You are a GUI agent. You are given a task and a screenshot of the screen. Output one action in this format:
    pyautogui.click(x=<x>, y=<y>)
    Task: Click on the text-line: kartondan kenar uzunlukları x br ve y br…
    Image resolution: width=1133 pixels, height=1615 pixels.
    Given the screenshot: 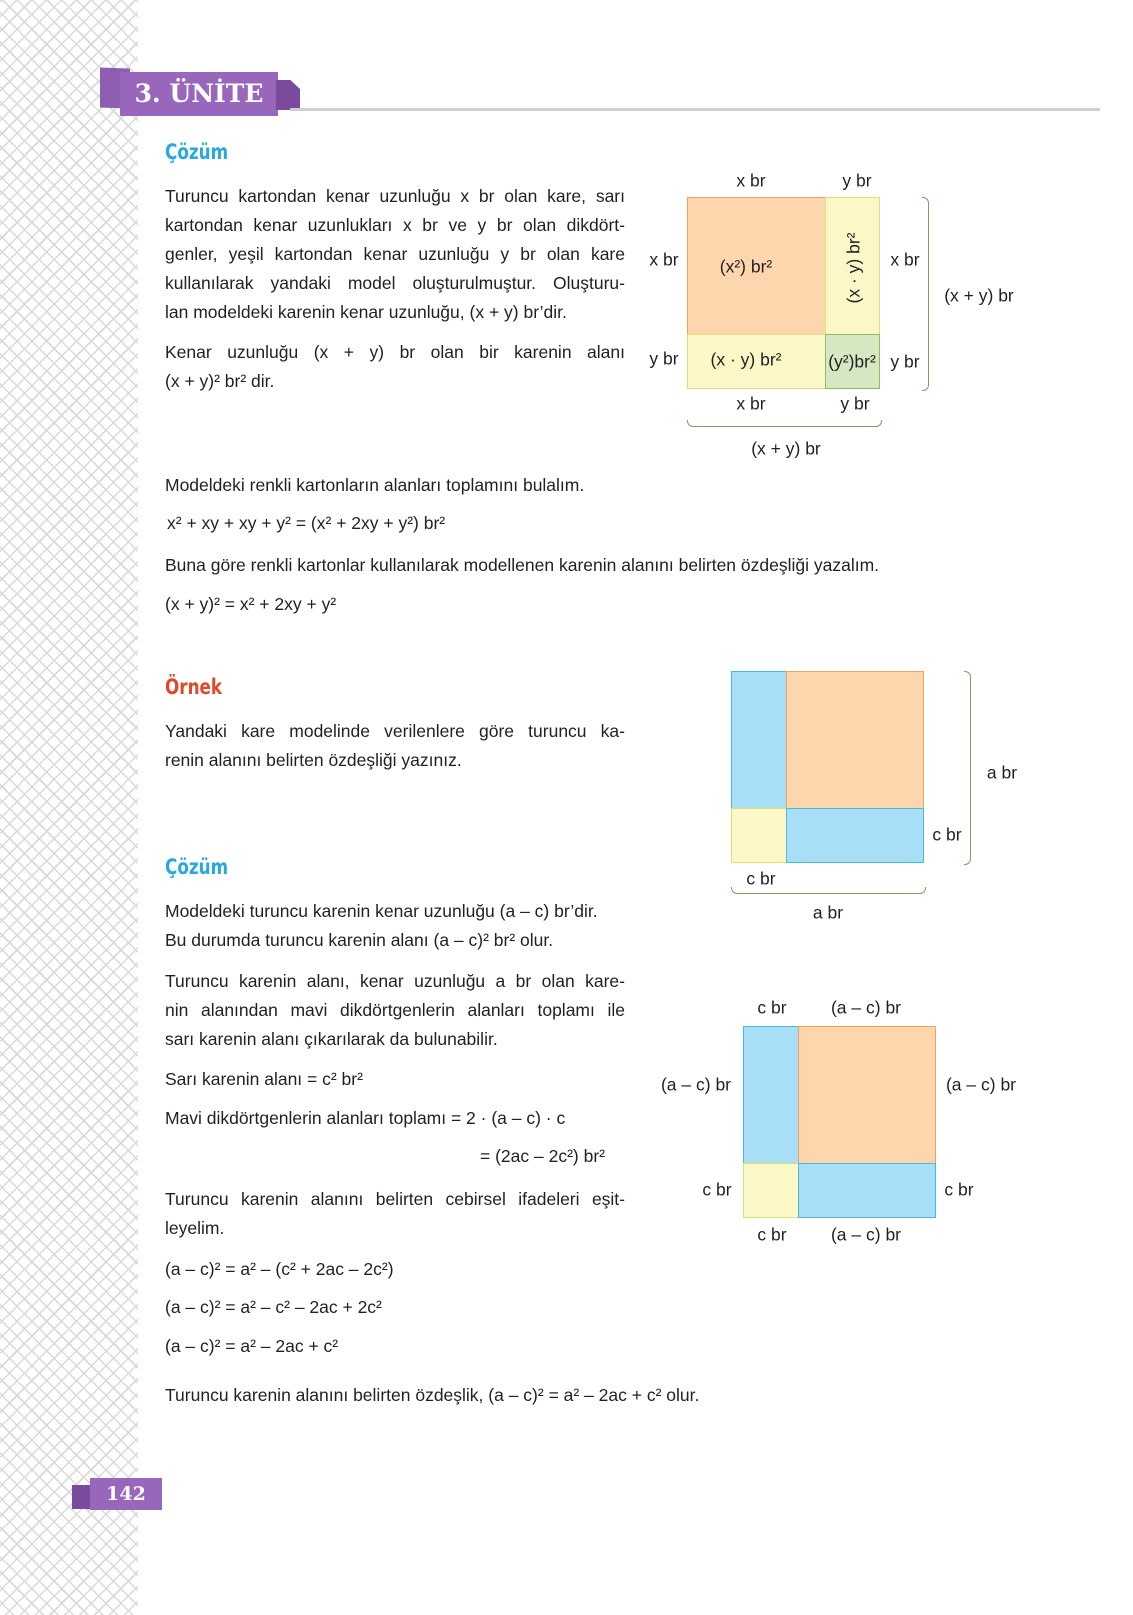 What is the action you would take?
    pyautogui.click(x=395, y=225)
    